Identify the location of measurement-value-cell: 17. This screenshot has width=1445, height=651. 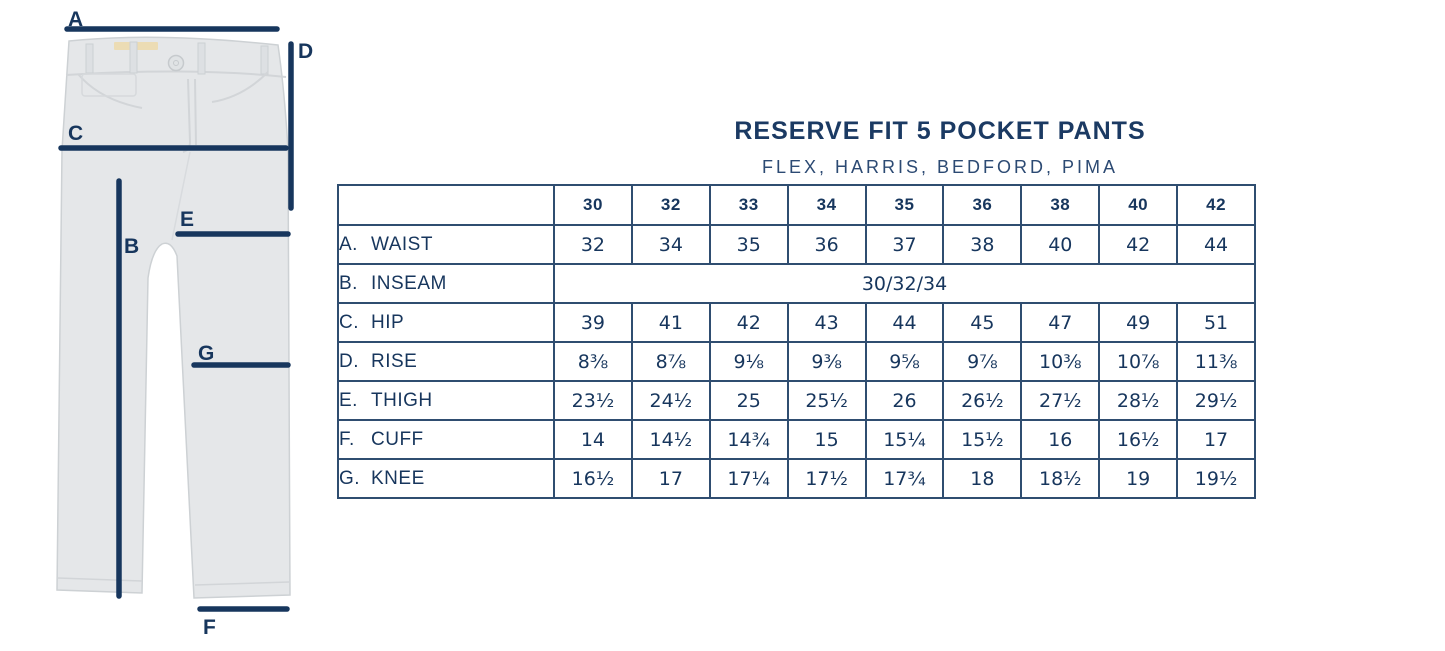
(1216, 439).